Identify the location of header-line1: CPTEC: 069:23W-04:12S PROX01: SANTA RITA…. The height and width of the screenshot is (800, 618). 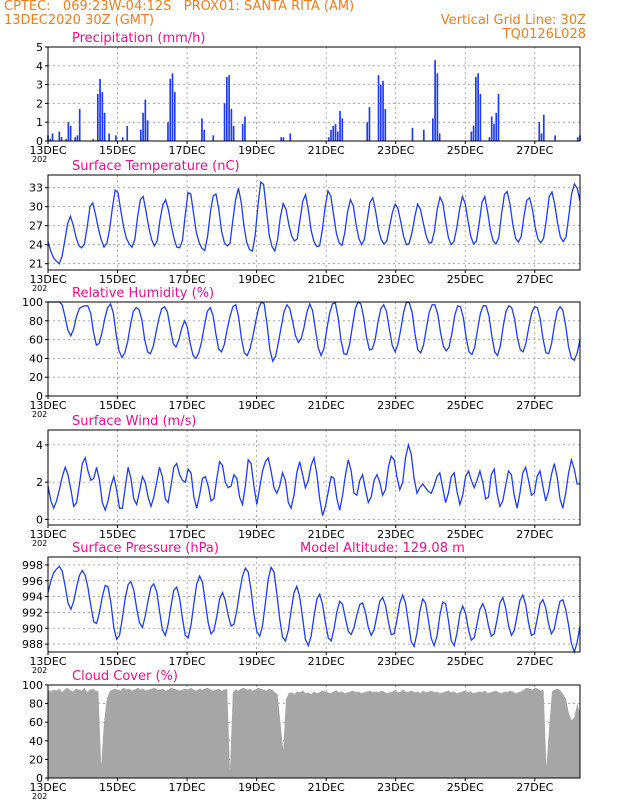
(179, 7).